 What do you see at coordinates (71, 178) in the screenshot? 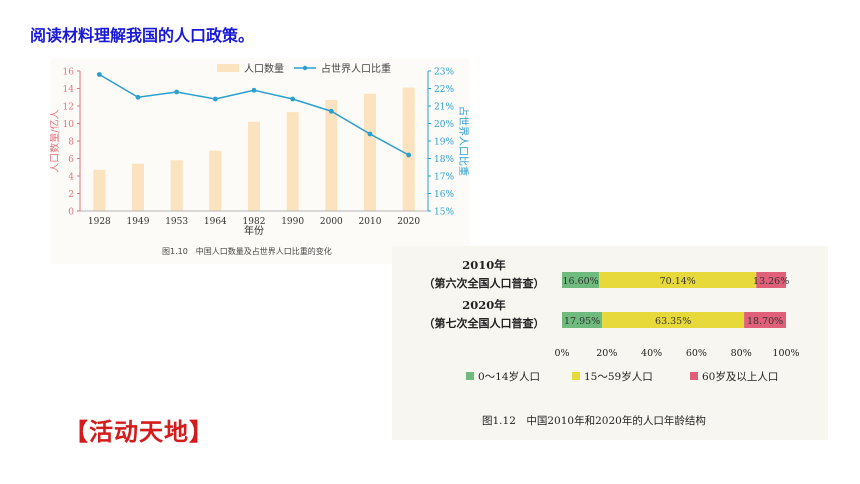
I see `left-tick-label: 4` at bounding box center [71, 178].